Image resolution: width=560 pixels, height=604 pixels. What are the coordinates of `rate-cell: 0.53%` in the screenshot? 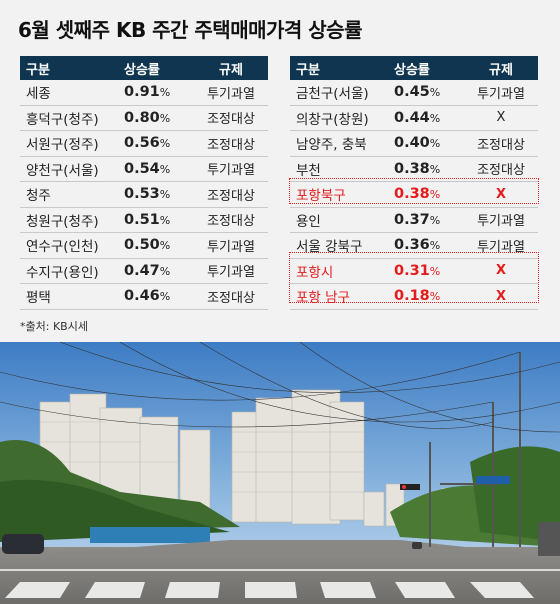 It's located at (159, 194).